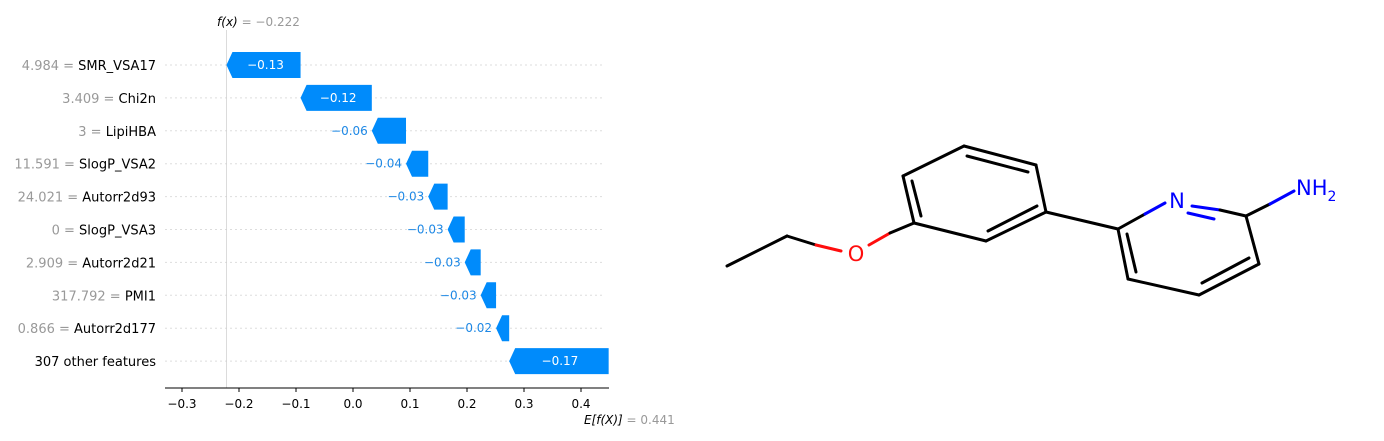 The width and height of the screenshot is (1384, 441). What do you see at coordinates (1082, 220) in the screenshot?
I see `bond-biaryl` at bounding box center [1082, 220].